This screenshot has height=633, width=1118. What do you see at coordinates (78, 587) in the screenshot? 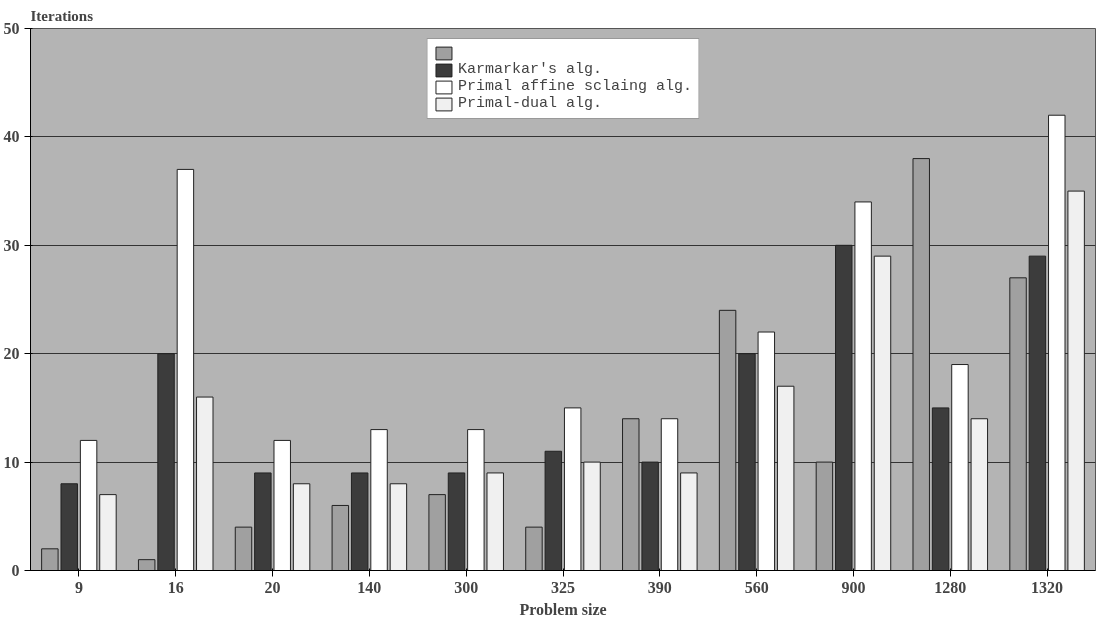
I see `x-tick-label: 9` at bounding box center [78, 587].